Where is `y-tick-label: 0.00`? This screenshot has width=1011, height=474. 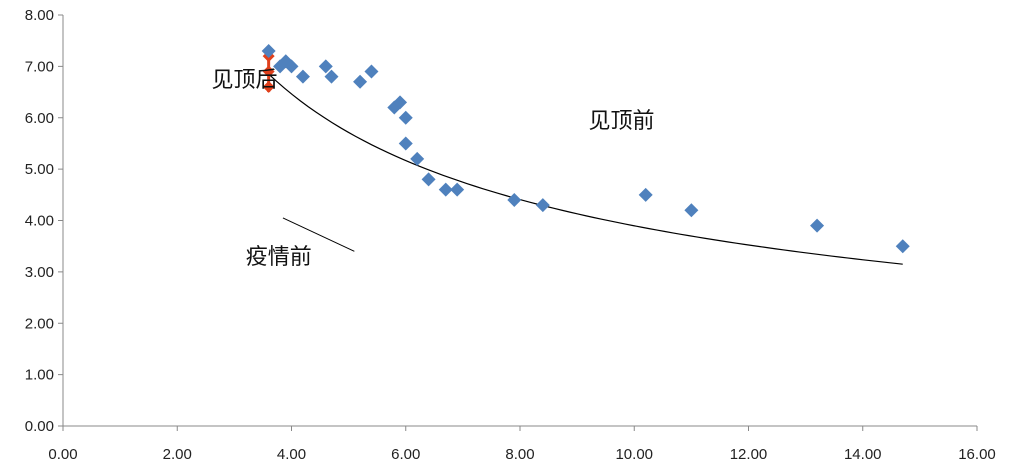 y-tick-label: 0.00 is located at coordinates (39, 426).